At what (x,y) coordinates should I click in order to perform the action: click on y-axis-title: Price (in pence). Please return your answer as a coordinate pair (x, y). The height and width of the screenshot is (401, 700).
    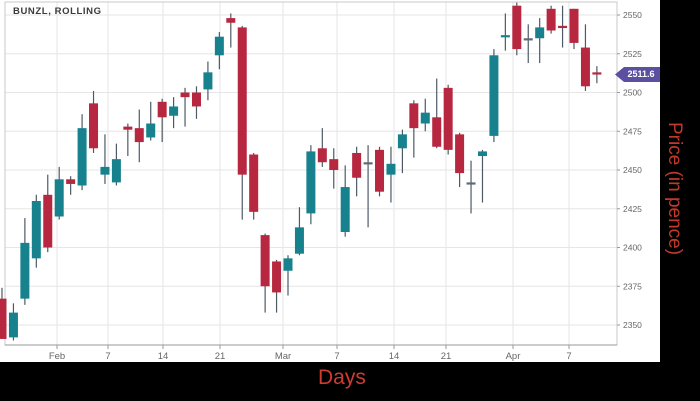
    Looking at the image, I should click on (674, 189).